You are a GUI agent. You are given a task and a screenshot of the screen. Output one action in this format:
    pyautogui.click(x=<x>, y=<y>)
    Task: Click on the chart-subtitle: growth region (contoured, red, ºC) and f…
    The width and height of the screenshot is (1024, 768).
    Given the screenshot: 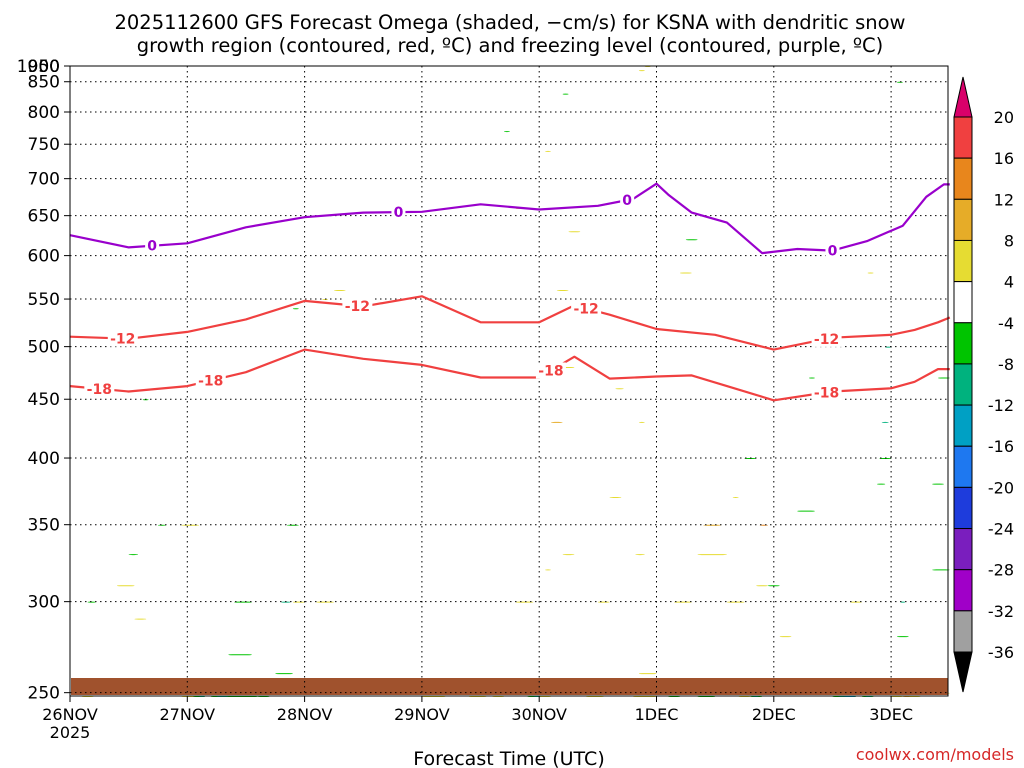 What is the action you would take?
    pyautogui.click(x=510, y=45)
    